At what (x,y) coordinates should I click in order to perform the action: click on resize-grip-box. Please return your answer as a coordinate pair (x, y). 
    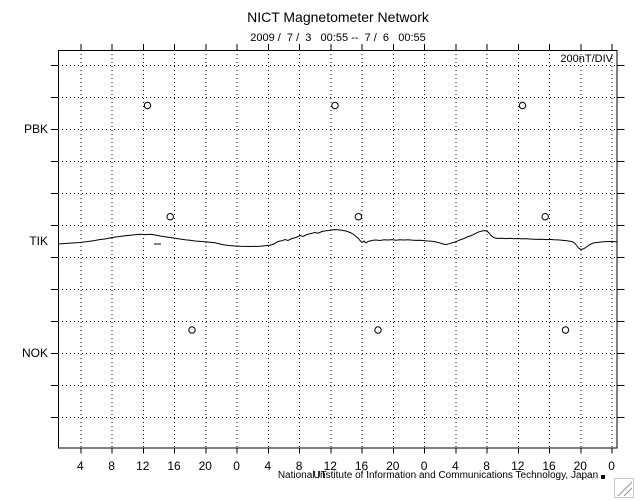
    Looking at the image, I should click on (624, 488).